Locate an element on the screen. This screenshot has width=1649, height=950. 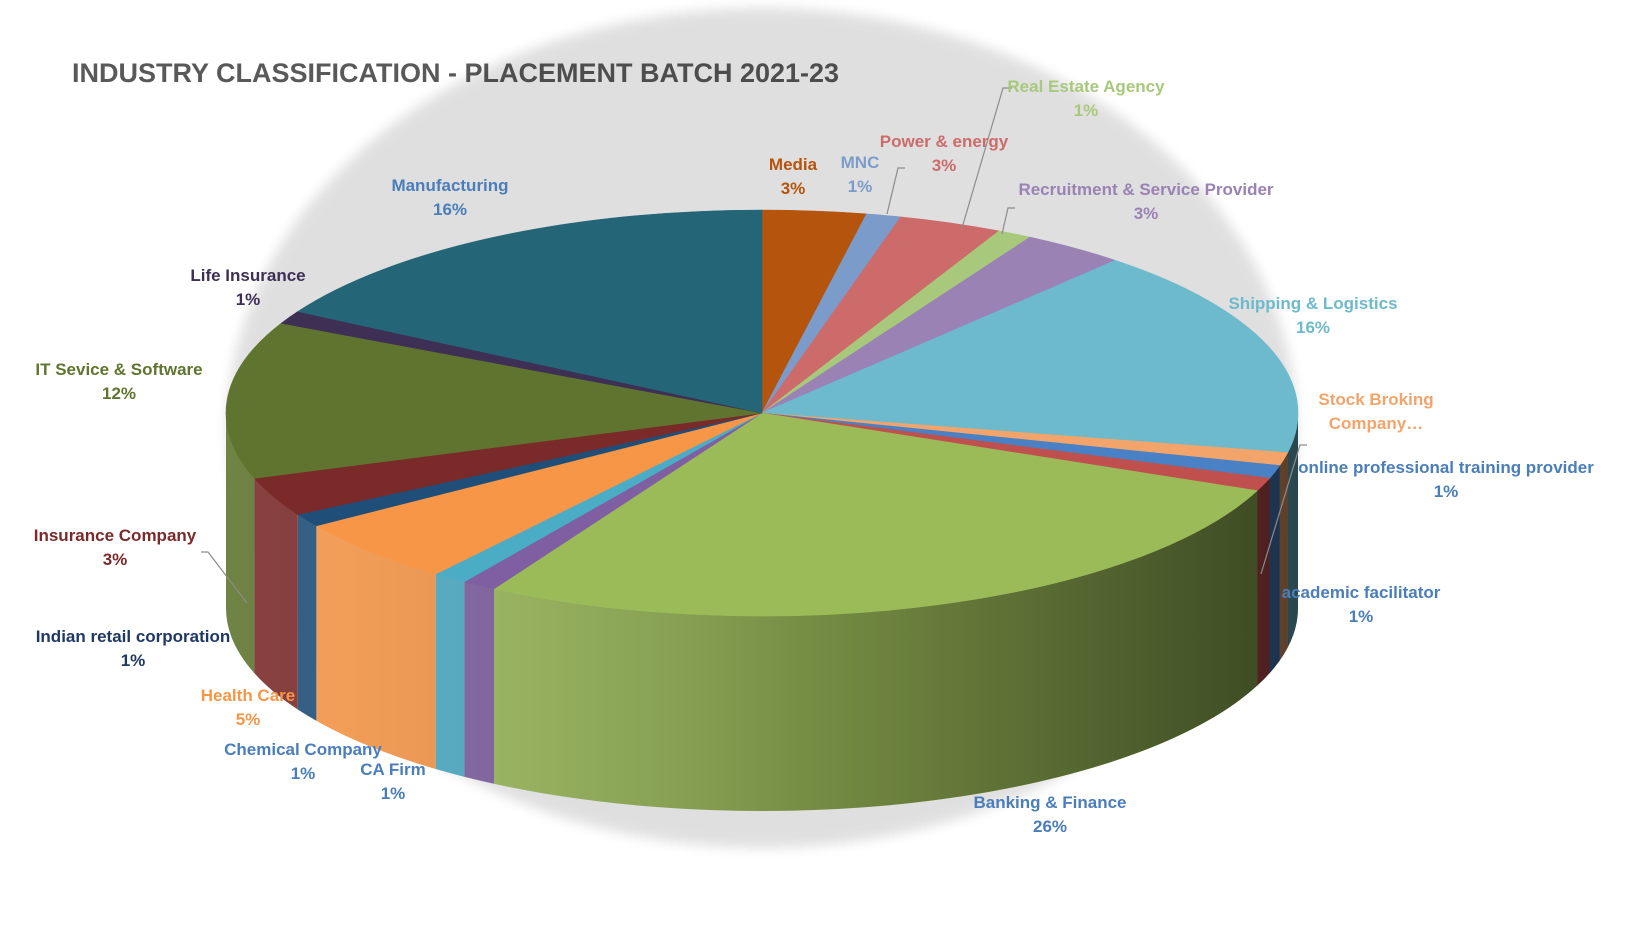
label-power-energy: Power & energy 3% is located at coordinates (944, 153).